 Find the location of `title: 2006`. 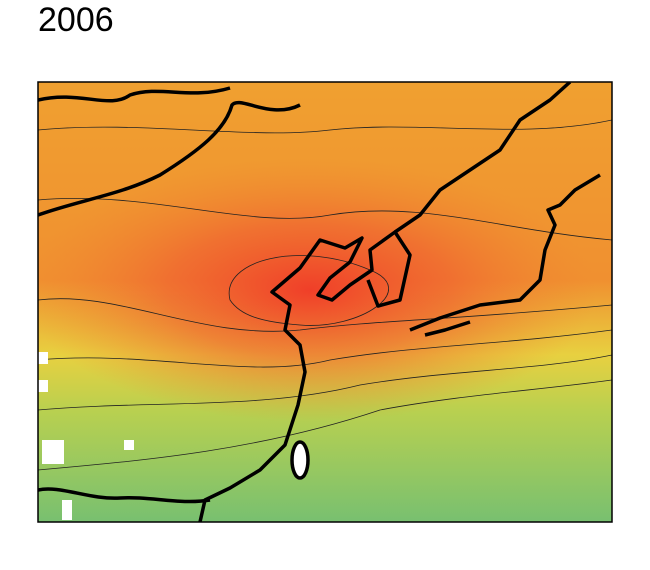

title: 2006 is located at coordinates (76, 20).